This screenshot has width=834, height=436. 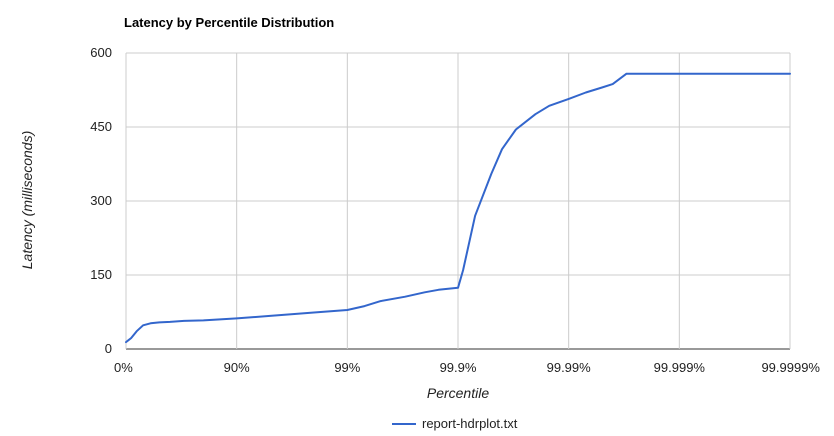 I want to click on x-tick-label: 99.9%, so click(x=458, y=367).